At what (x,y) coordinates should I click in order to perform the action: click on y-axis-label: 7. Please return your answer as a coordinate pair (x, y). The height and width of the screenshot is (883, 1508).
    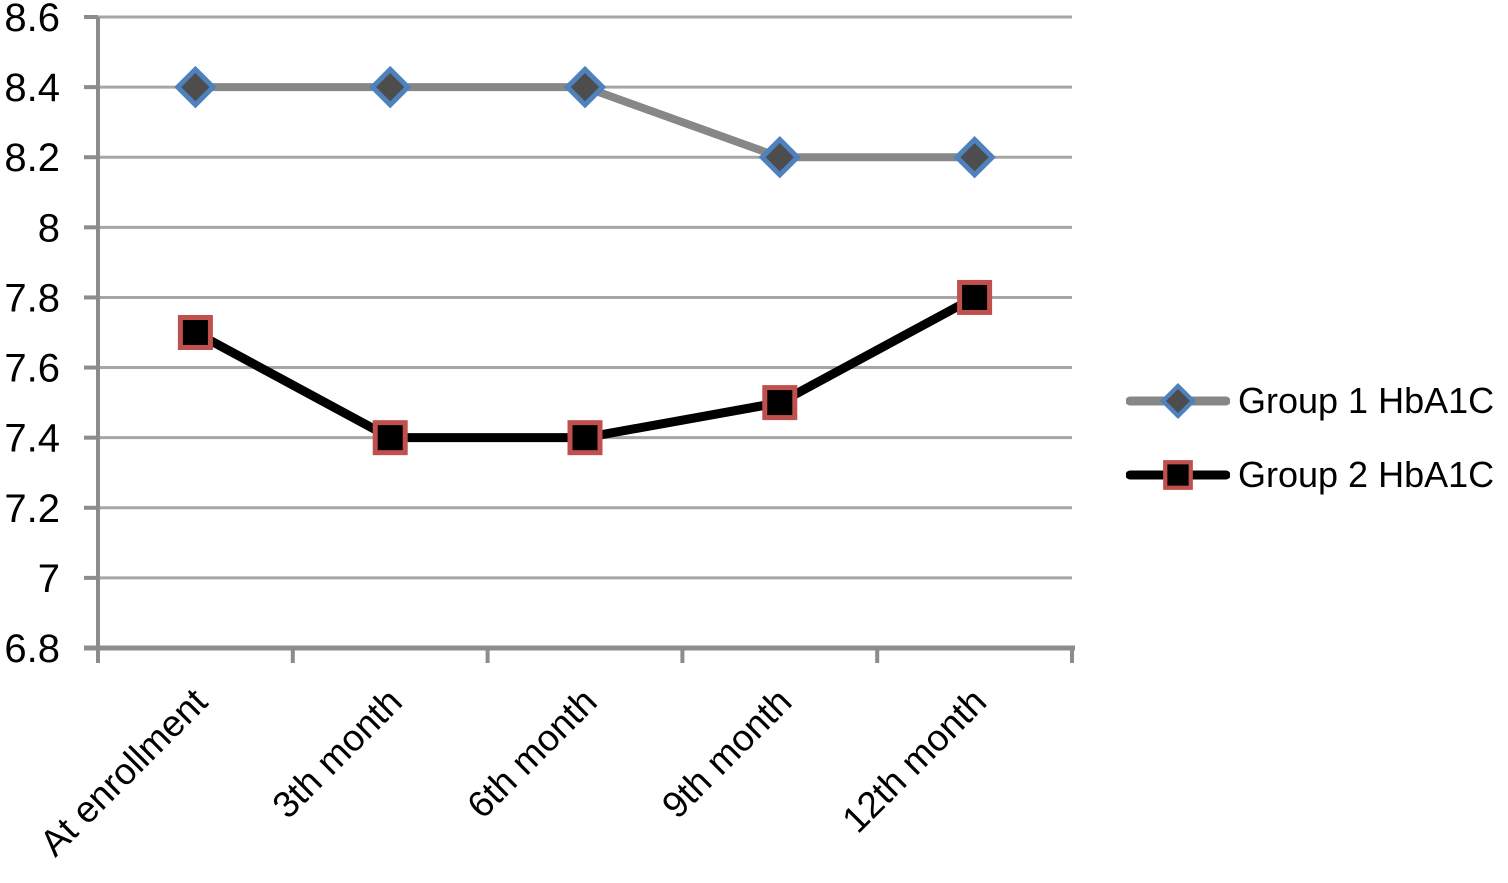
    Looking at the image, I should click on (49, 579).